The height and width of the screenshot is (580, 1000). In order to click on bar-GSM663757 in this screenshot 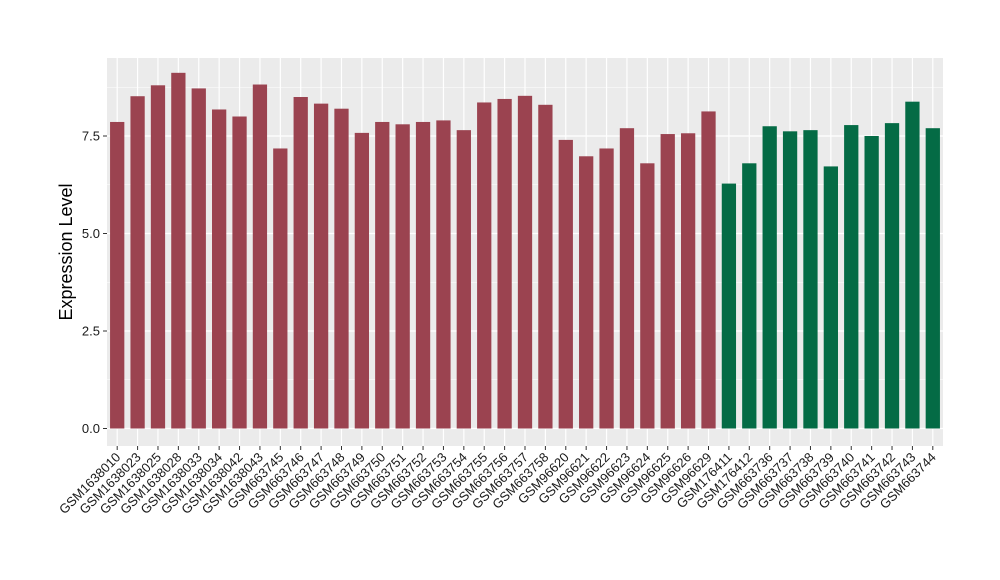, I will do `click(525, 262)`.